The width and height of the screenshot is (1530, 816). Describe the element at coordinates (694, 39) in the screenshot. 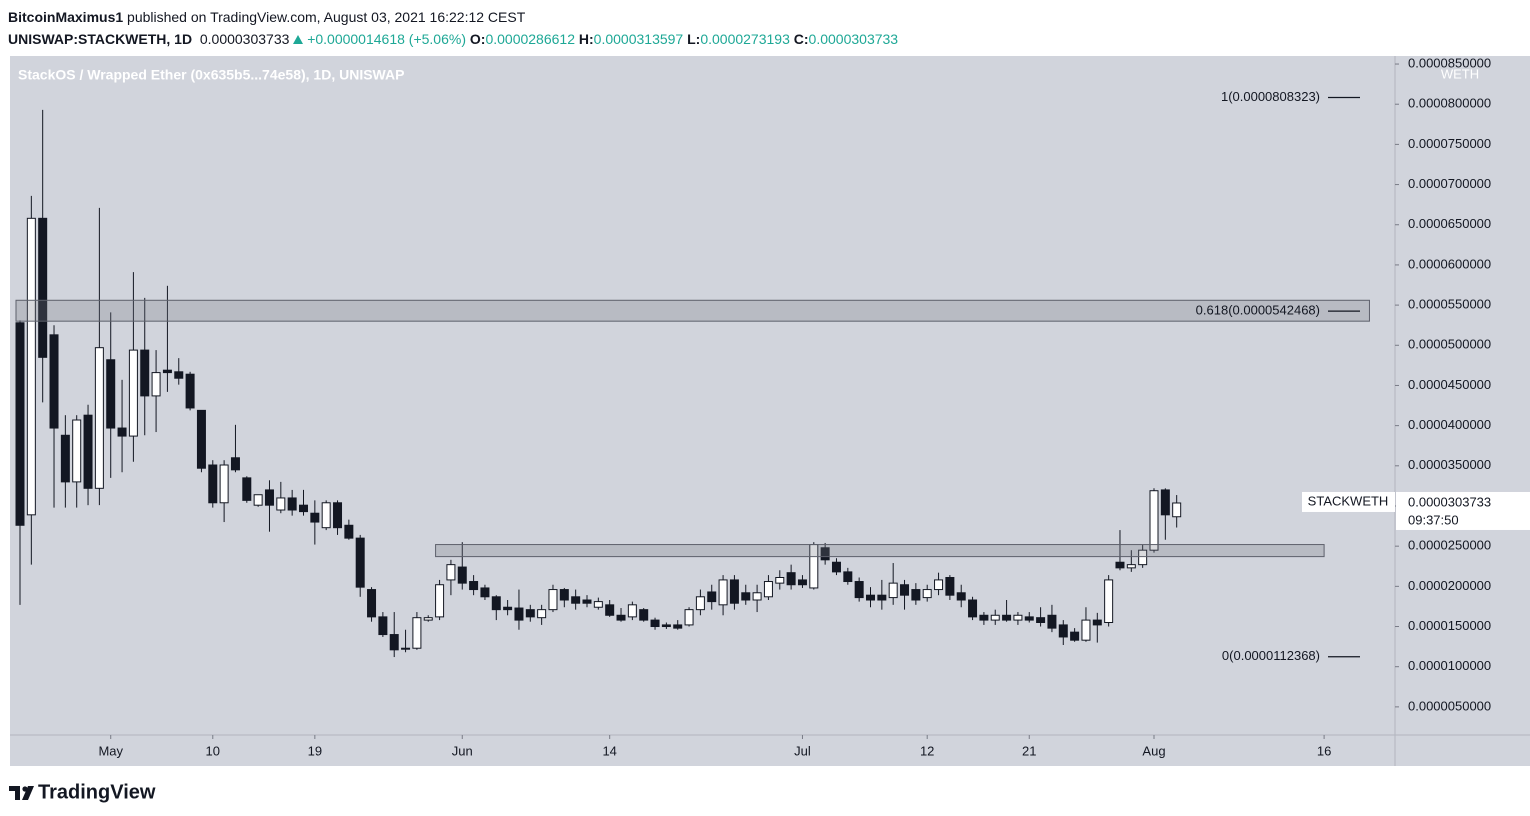

I see `ohlc-label: L:` at that location.